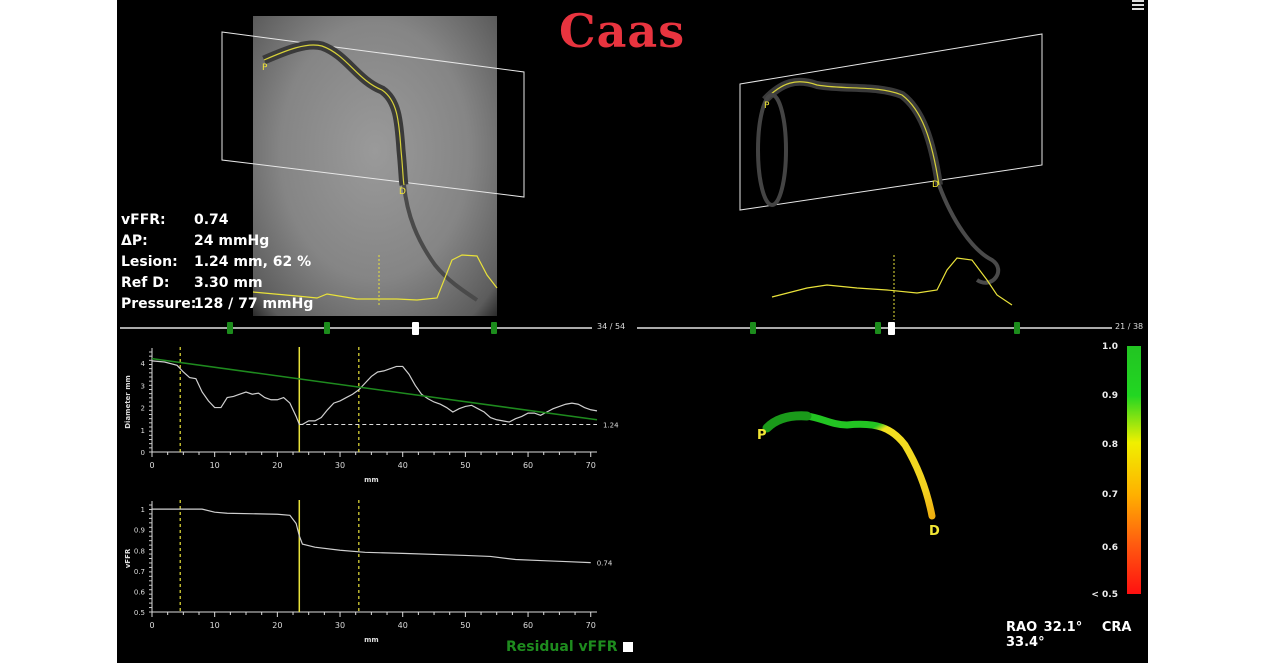  I want to click on svg-text: 0.74, so click(605, 564).